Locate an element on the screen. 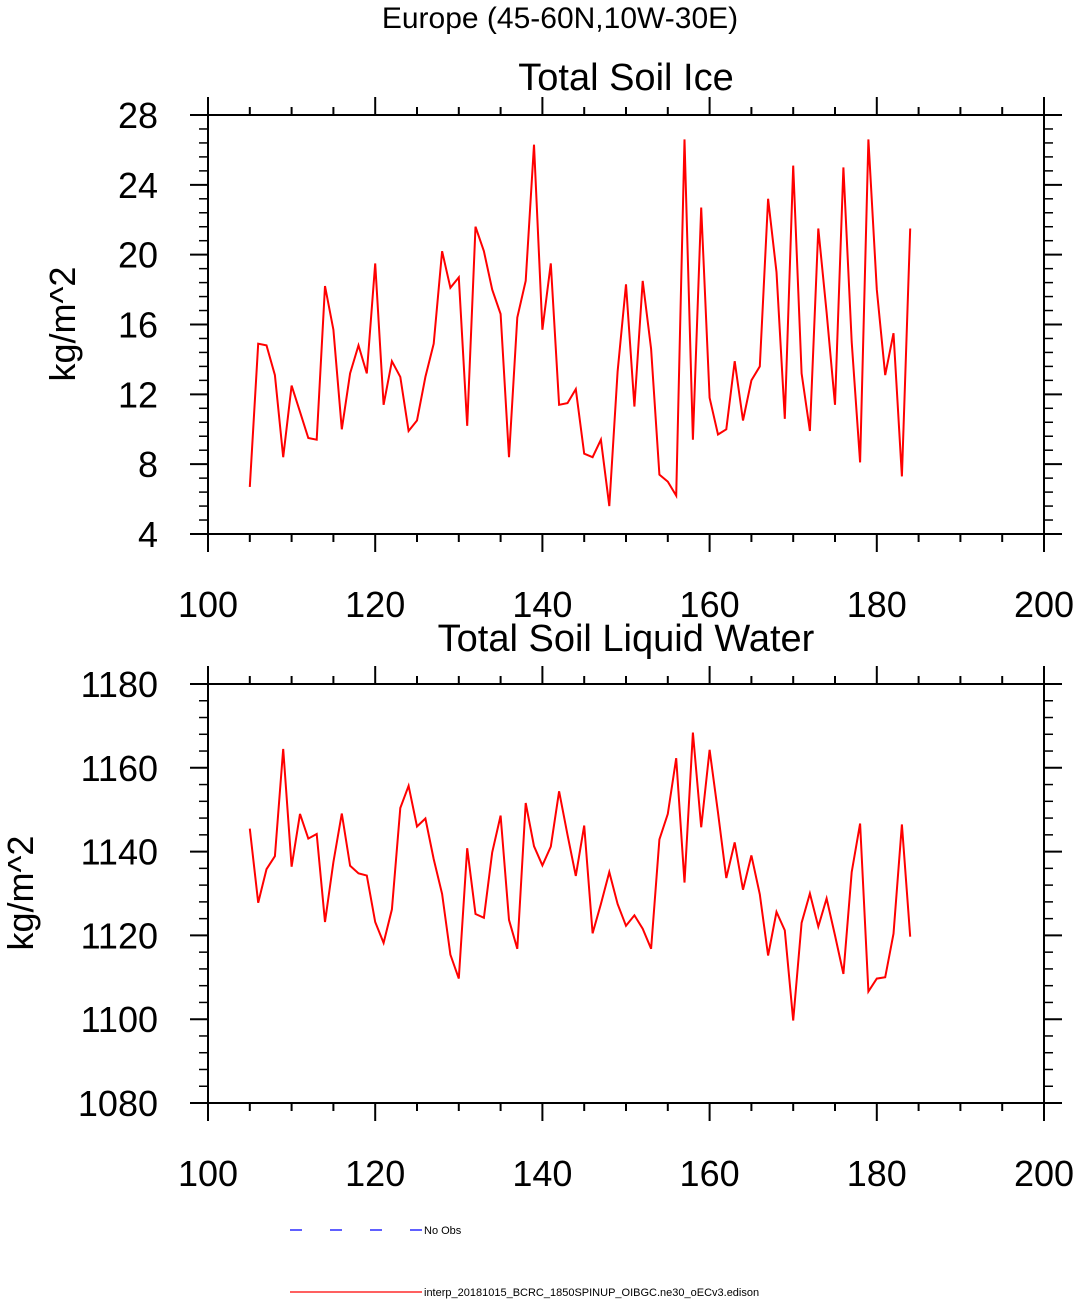  legend-label-no-obs: No Obs is located at coordinates (443, 1231).